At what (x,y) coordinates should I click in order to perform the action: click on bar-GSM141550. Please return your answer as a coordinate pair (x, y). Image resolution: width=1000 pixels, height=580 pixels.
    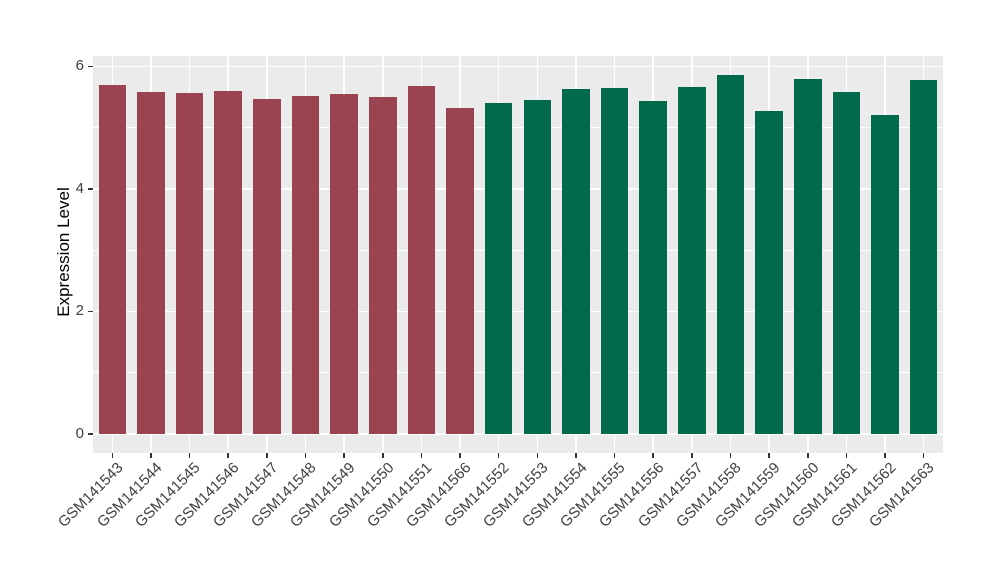
    Looking at the image, I should click on (383, 265).